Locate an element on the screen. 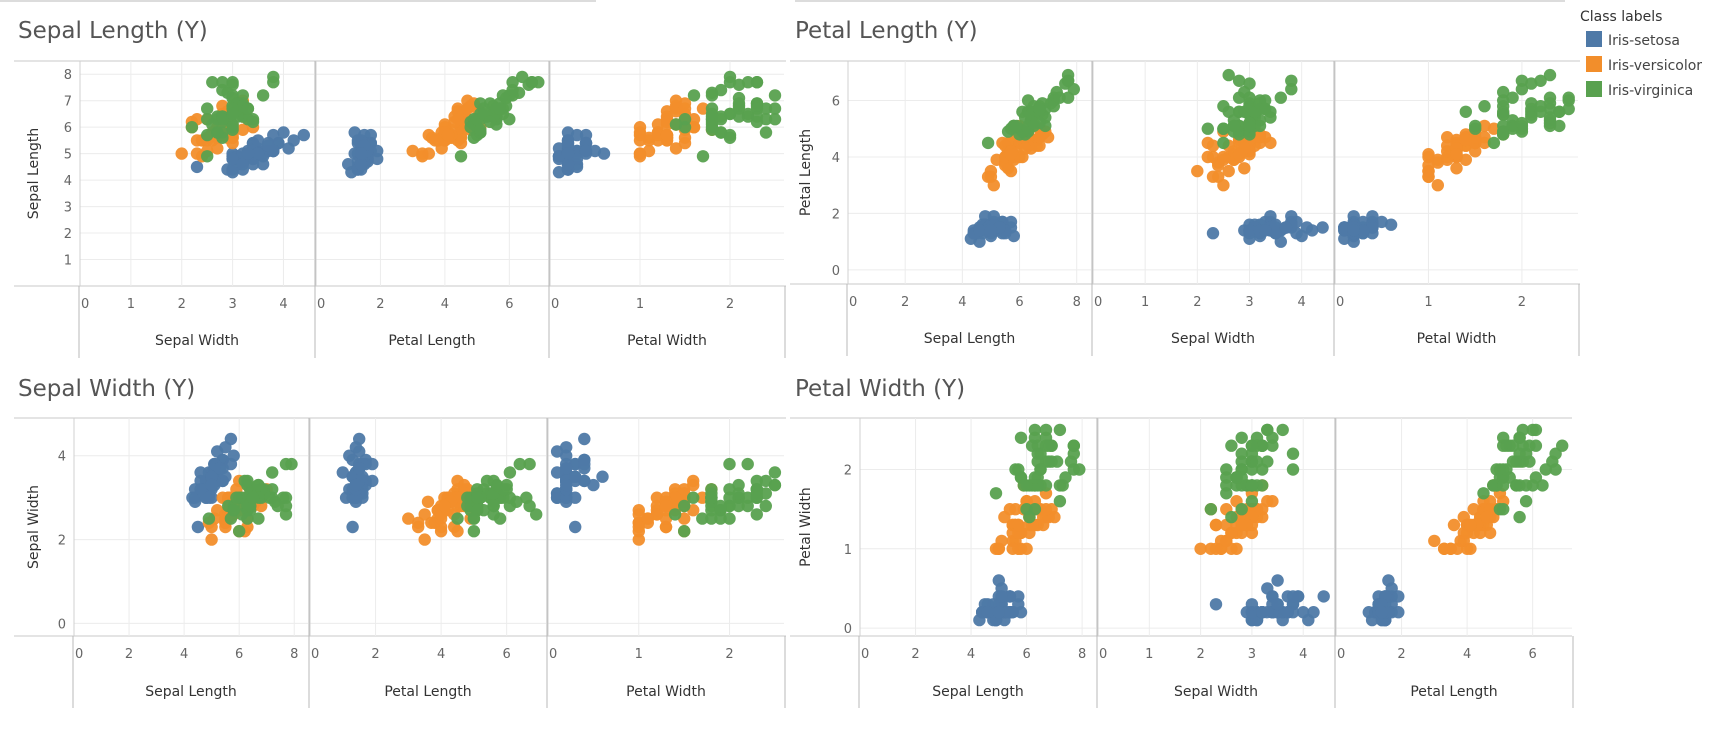 This screenshot has width=1722, height=738. legend-swatch-versicolor is located at coordinates (1594, 64).